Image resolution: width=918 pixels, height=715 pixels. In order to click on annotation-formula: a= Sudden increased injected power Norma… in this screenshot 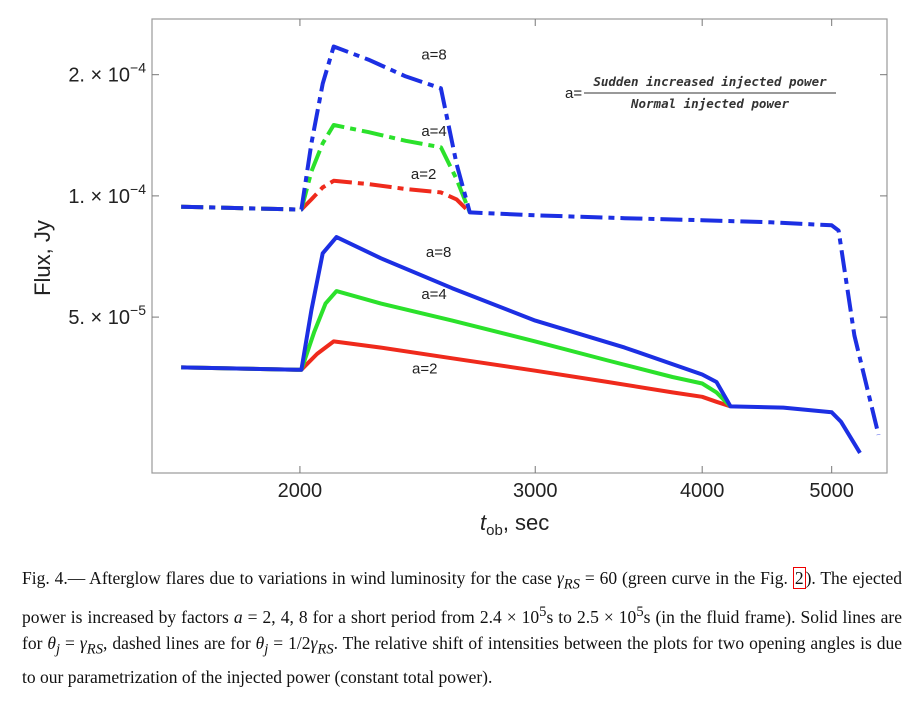, I will do `click(700, 92)`.